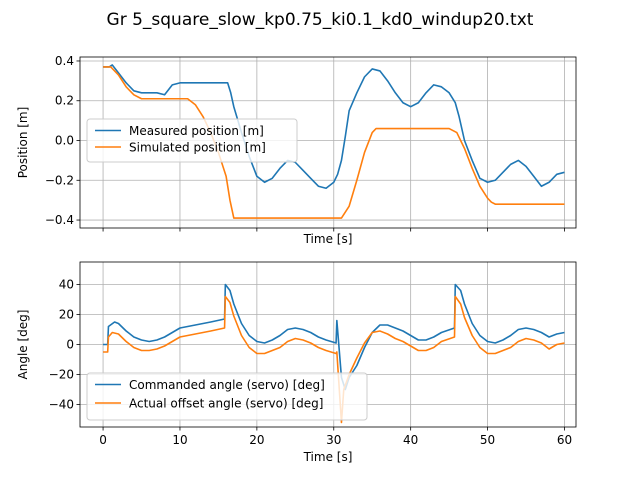  Describe the element at coordinates (59, 180) in the screenshot. I see `y-tick-label: −0.2` at that location.